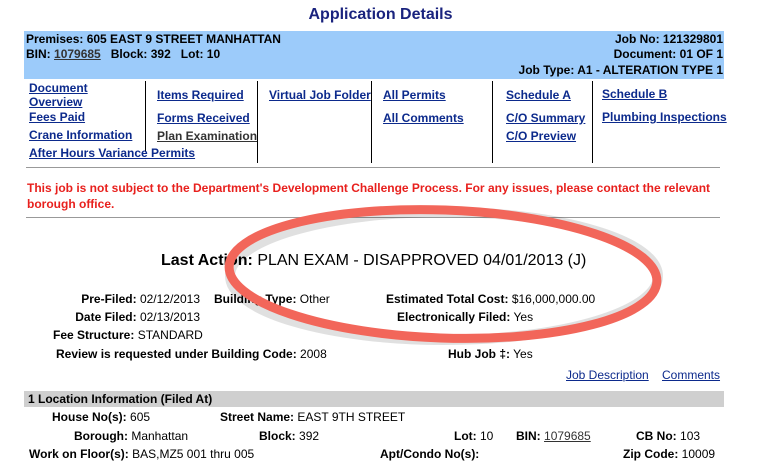  Describe the element at coordinates (137, 317) in the screenshot. I see `date-filed: Date Filed: 02/13/2013` at that location.